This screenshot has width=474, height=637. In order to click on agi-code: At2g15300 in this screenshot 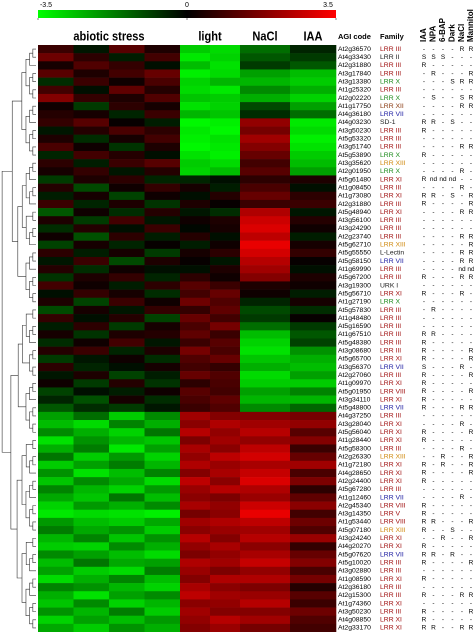, I will do `click(354, 595)`.